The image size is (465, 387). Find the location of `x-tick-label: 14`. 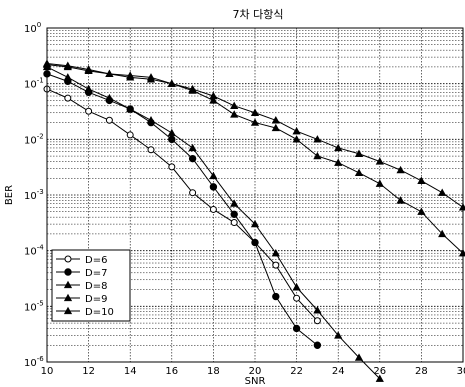

x-tick-label: 14 is located at coordinates (130, 371).